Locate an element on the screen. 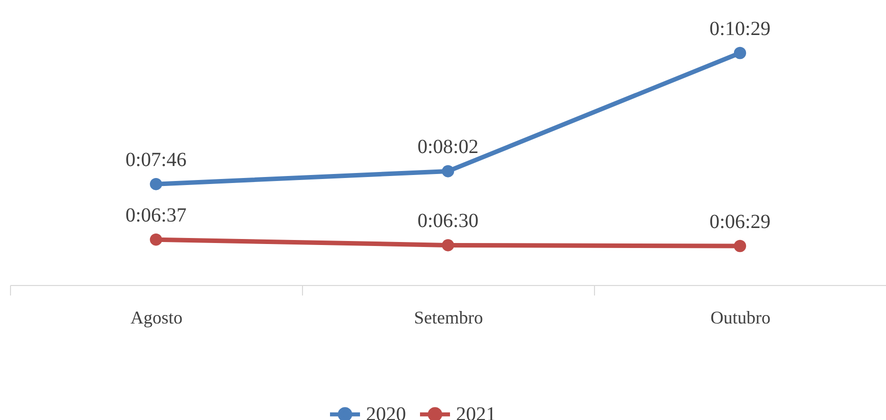  x-tick-label: Agosto is located at coordinates (156, 318).